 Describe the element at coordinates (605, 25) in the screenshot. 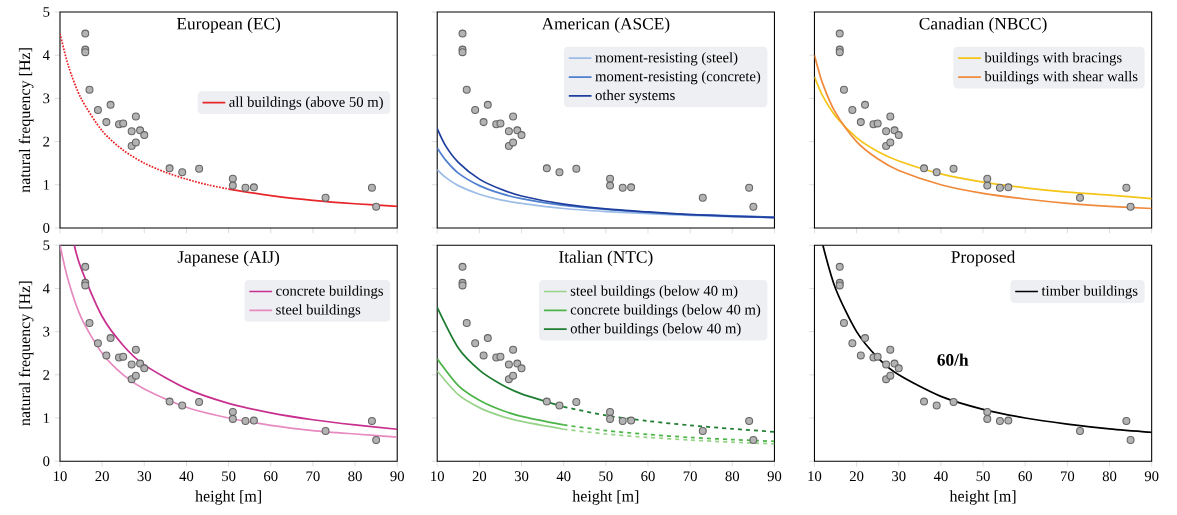

I see `chart-title: American (ASCE)` at that location.